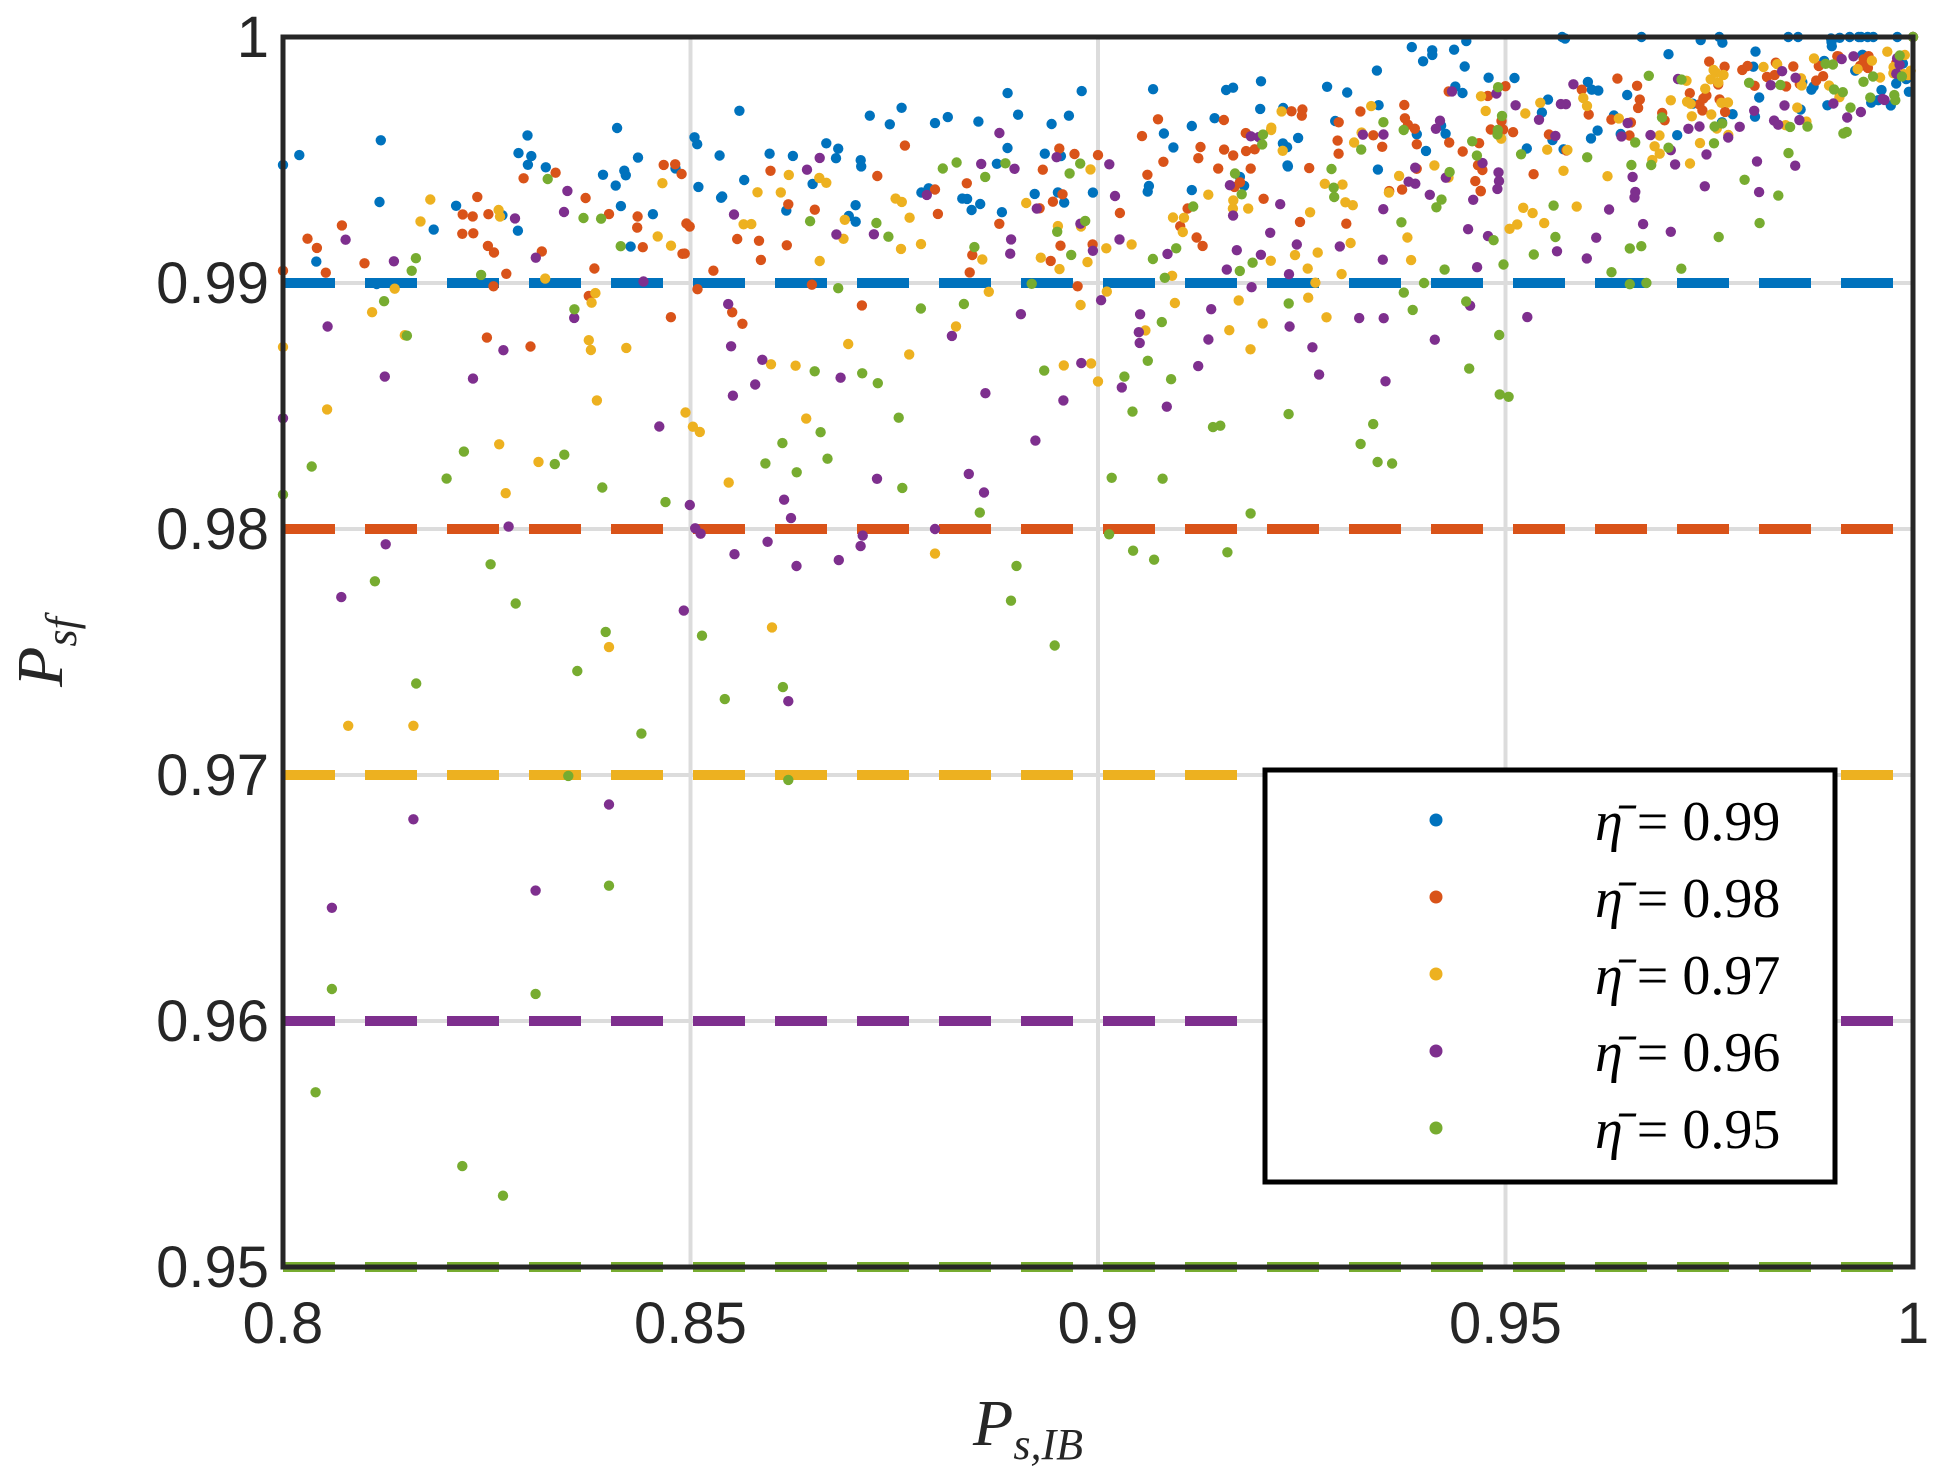 The width and height of the screenshot is (1938, 1466). What do you see at coordinates (1550, 976) in the screenshot?
I see `legend-box` at bounding box center [1550, 976].